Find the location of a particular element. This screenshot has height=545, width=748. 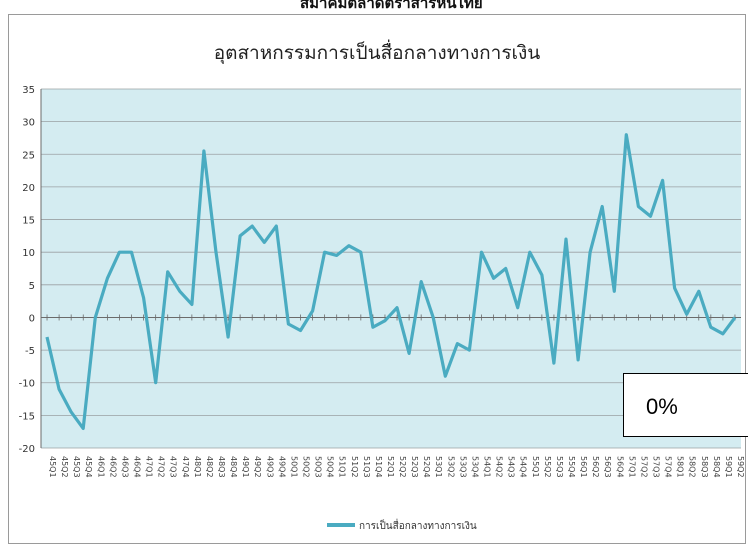

clipped-header-text: สมาคมตลาดตราสารหนี้ไทย is located at coordinates (391, 6).